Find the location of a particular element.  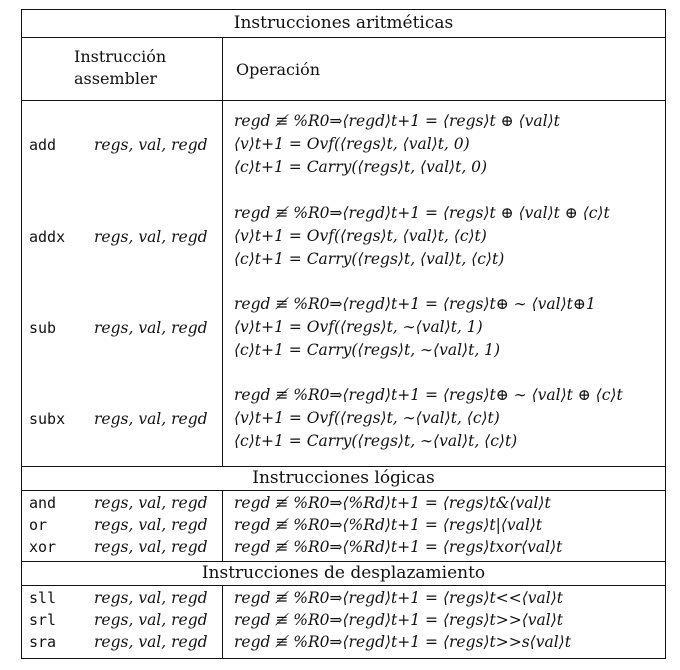

operation-line: regd ≢ %R0⇒⟨%Rd⟩t+1 = ⟨regs⟩t|⟨val⟩t is located at coordinates (388, 525).